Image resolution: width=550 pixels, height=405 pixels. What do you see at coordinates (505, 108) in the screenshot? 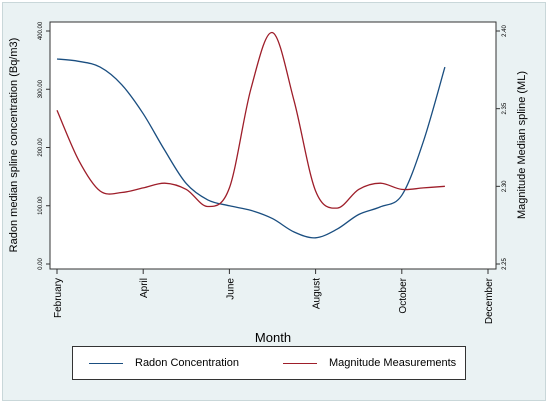
I see `y-right-tick-label: 2.35` at bounding box center [505, 108].